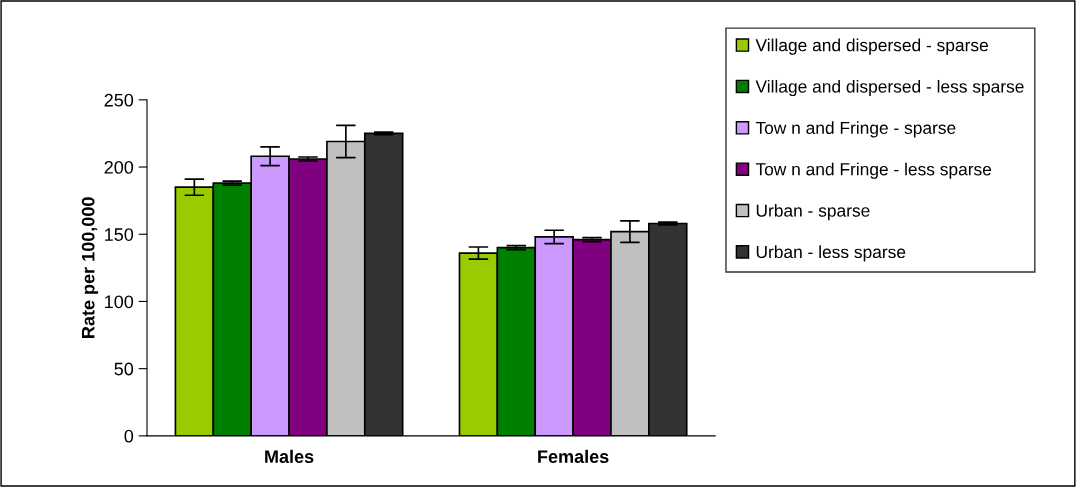 This screenshot has height=487, width=1077. Describe the element at coordinates (124, 369) in the screenshot. I see `y-tick-label: 50` at that location.